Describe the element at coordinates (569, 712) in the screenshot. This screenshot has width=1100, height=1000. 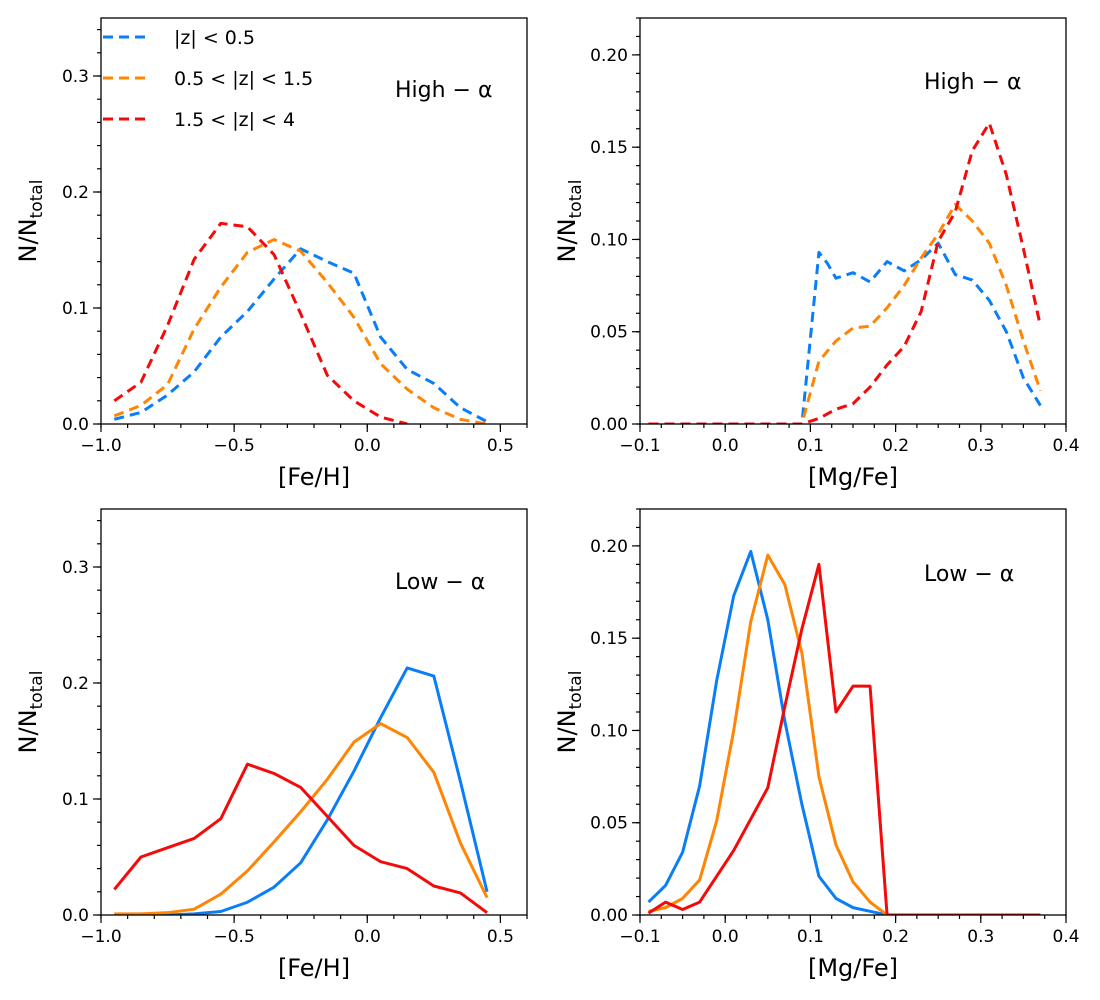
I see `panel-bottom-right-y-axis-label: N/Ntotal` at that location.